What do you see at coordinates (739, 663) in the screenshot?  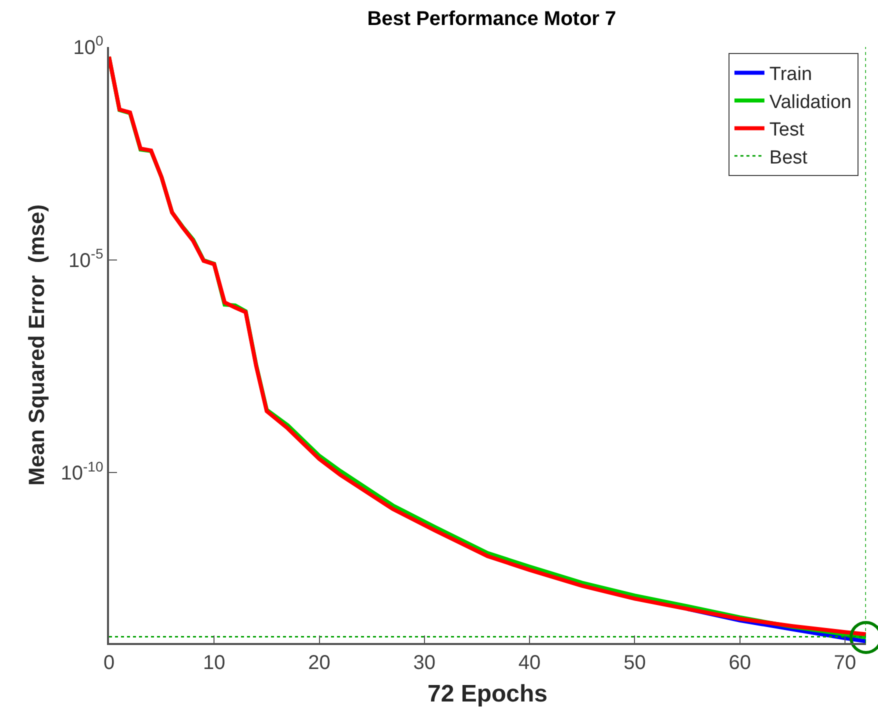 I see `x-tick-label: 60` at bounding box center [739, 663].